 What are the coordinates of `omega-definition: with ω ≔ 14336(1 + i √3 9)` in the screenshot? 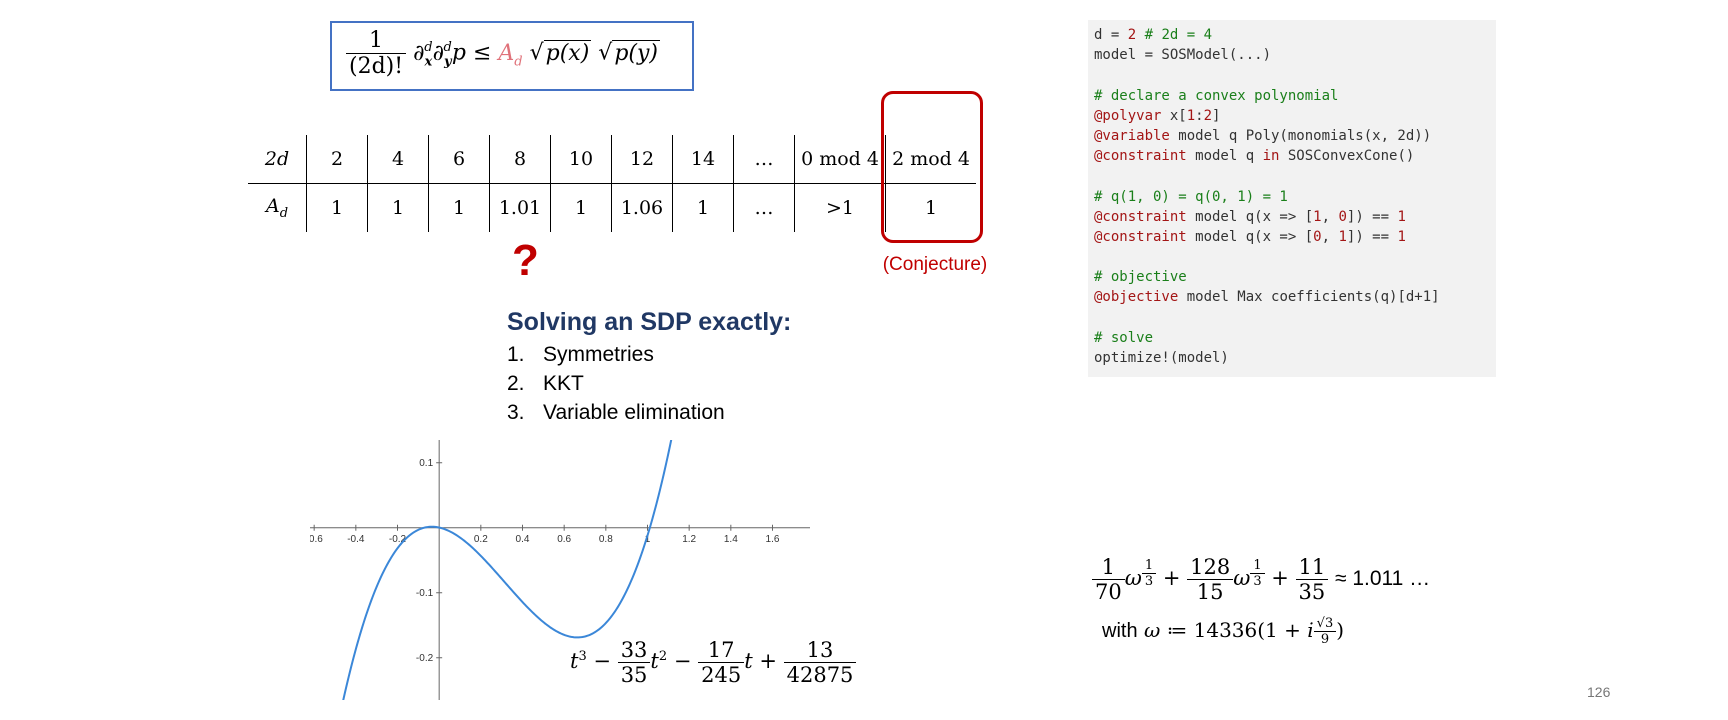 It's located at (1223, 631).